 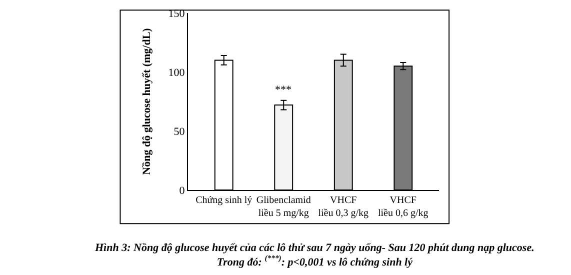 I want to click on annotation: ***, so click(x=283, y=90).